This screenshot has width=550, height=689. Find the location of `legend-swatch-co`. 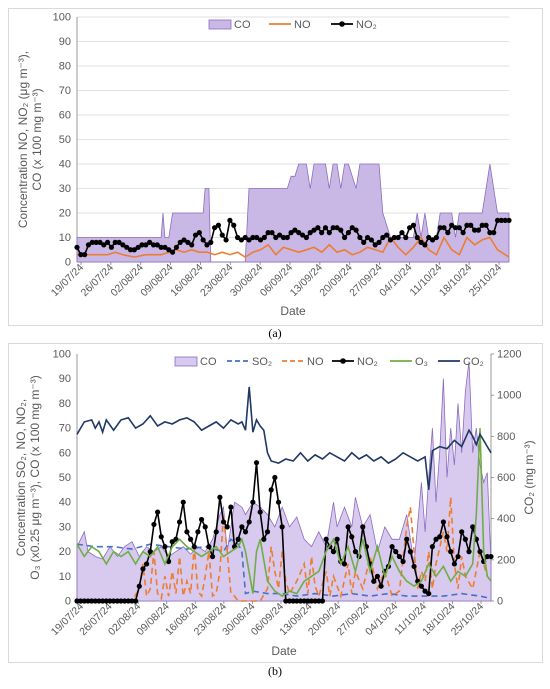

legend-swatch-co is located at coordinates (220, 24).